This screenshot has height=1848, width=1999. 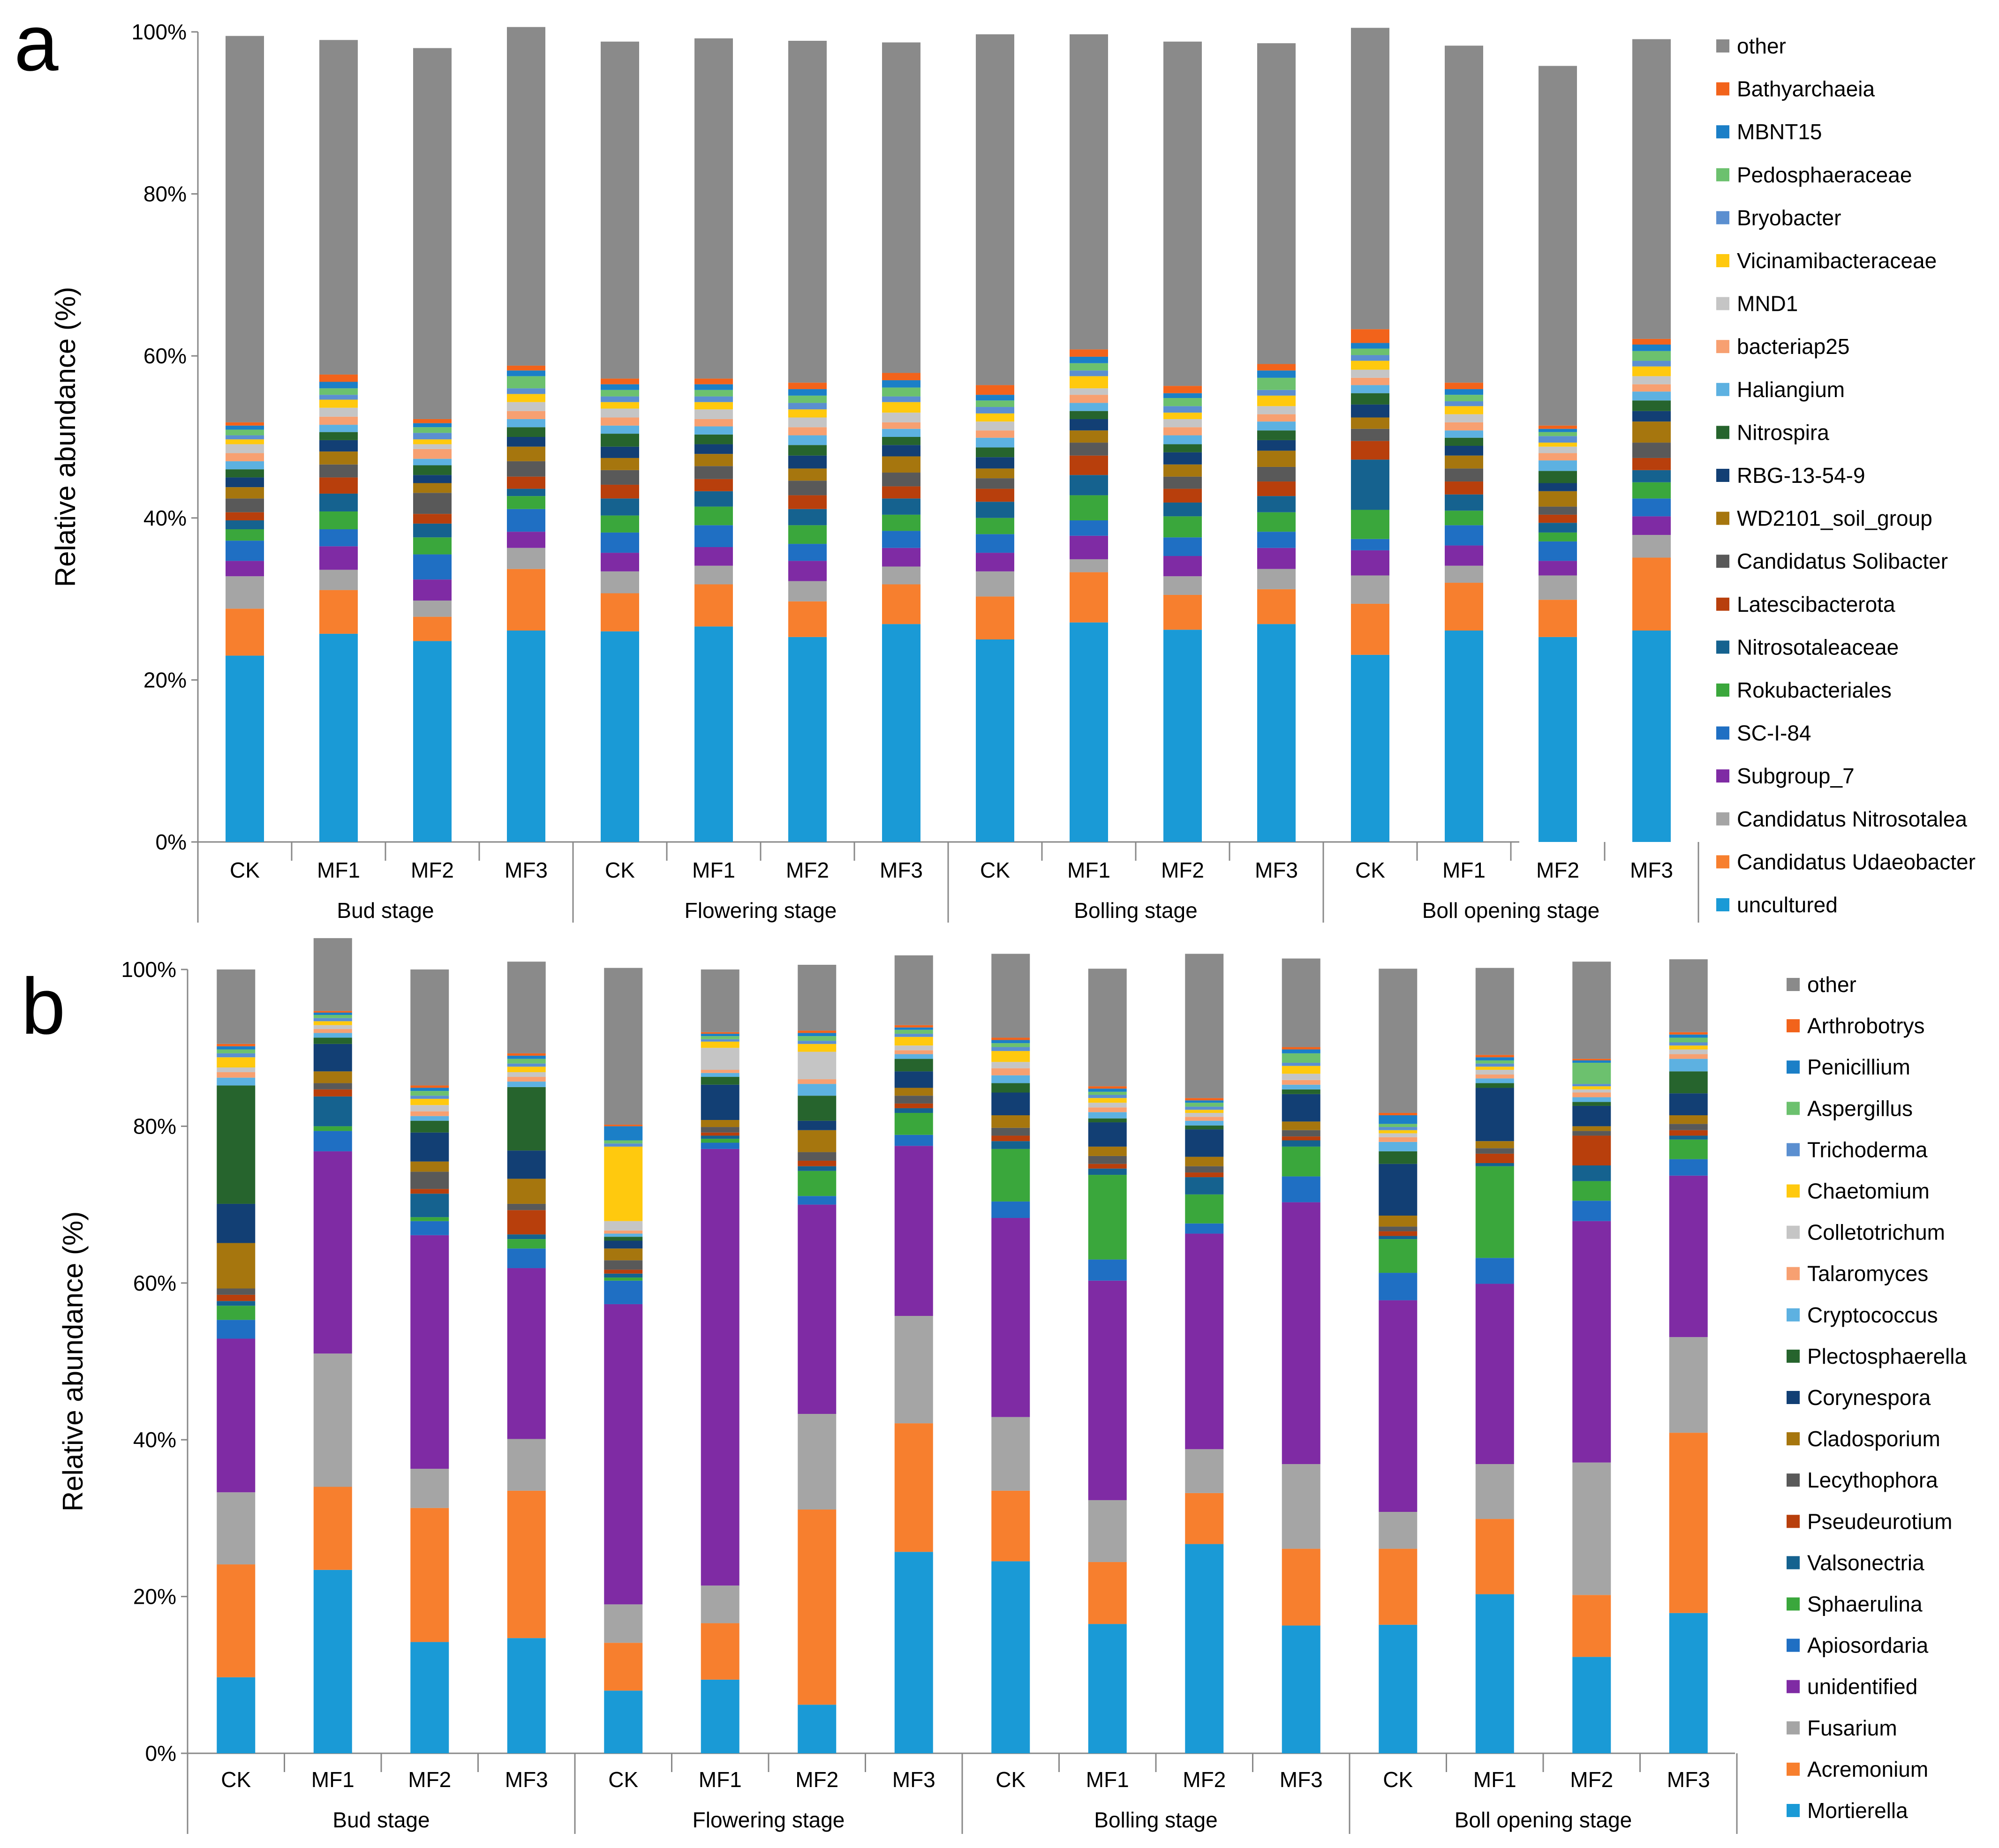 What do you see at coordinates (1543, 1820) in the screenshot?
I see `x-group-label: Boll opening stage` at bounding box center [1543, 1820].